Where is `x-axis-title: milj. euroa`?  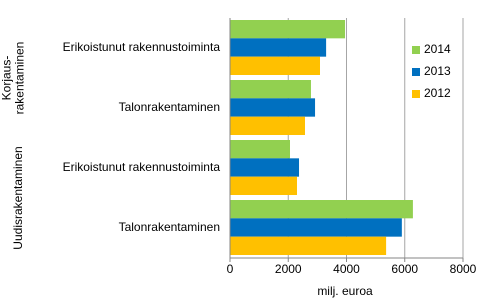 x-axis-title: milj. euroa is located at coordinates (345, 291).